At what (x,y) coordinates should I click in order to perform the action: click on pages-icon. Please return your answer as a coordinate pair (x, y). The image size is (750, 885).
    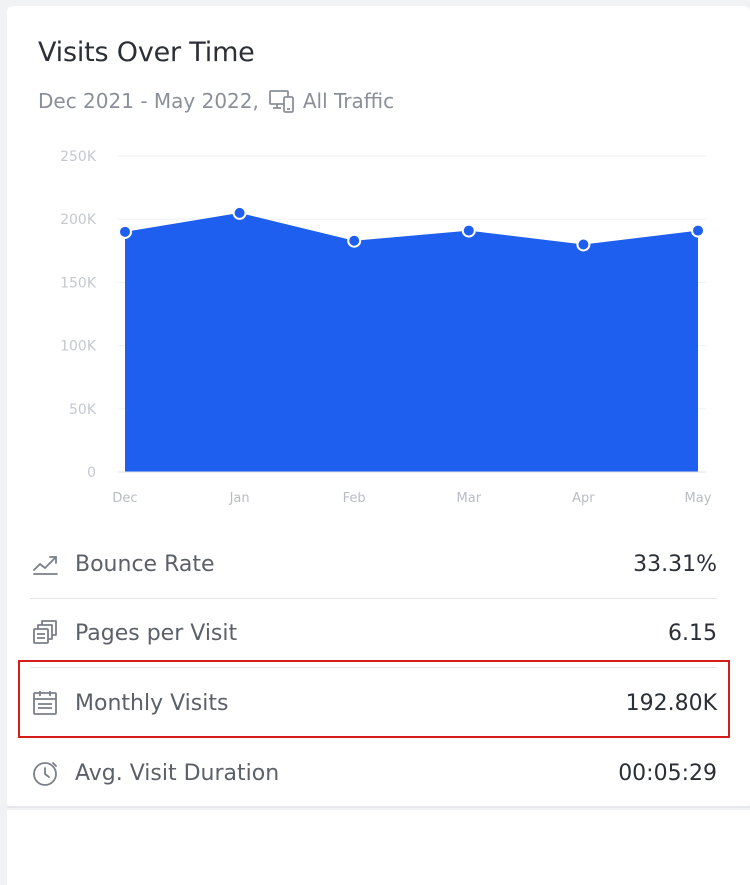
    Looking at the image, I should click on (45, 633).